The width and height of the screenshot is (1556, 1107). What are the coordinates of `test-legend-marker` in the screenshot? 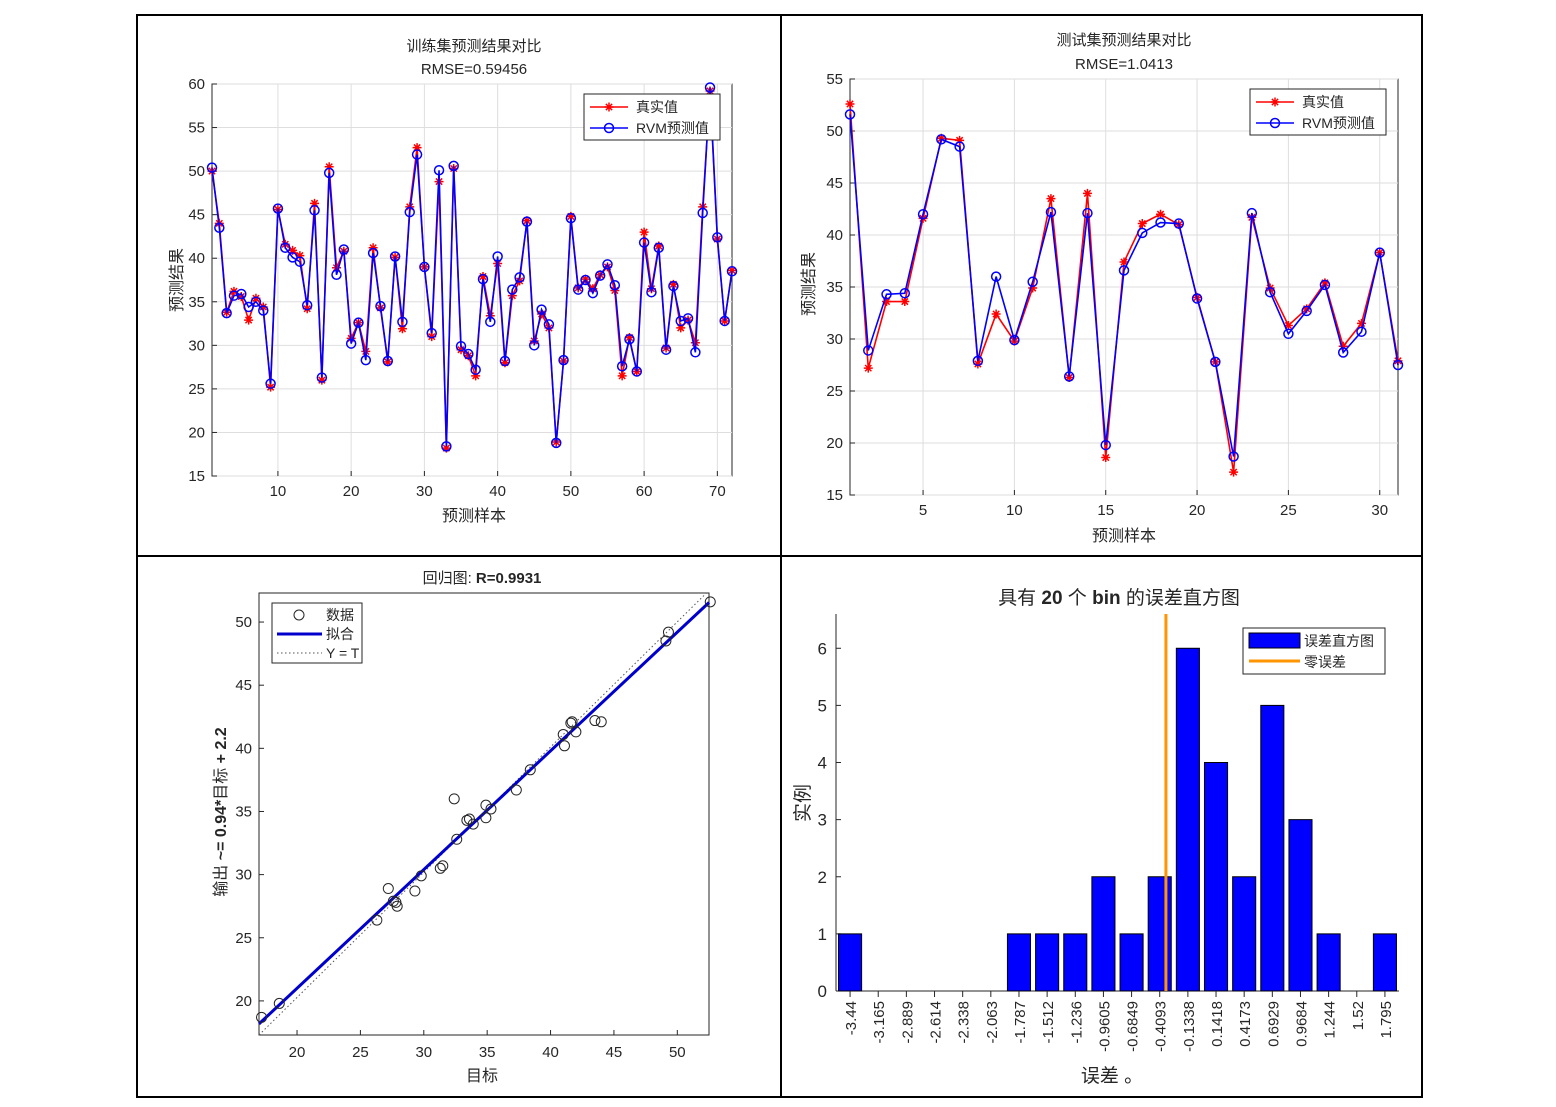 It's located at (1275, 102).